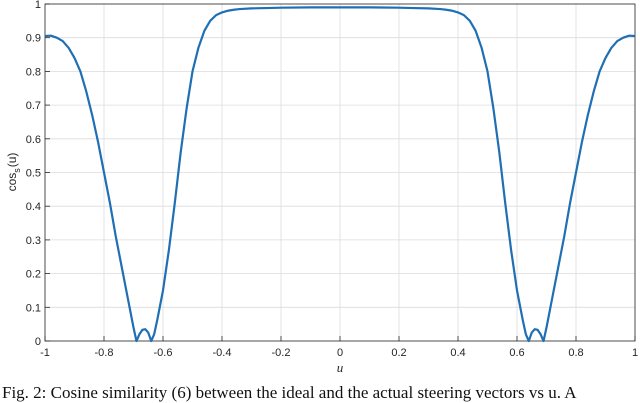 The width and height of the screenshot is (640, 403). What do you see at coordinates (33, 39) in the screenshot?
I see `y-tick-label: 0.9` at bounding box center [33, 39].